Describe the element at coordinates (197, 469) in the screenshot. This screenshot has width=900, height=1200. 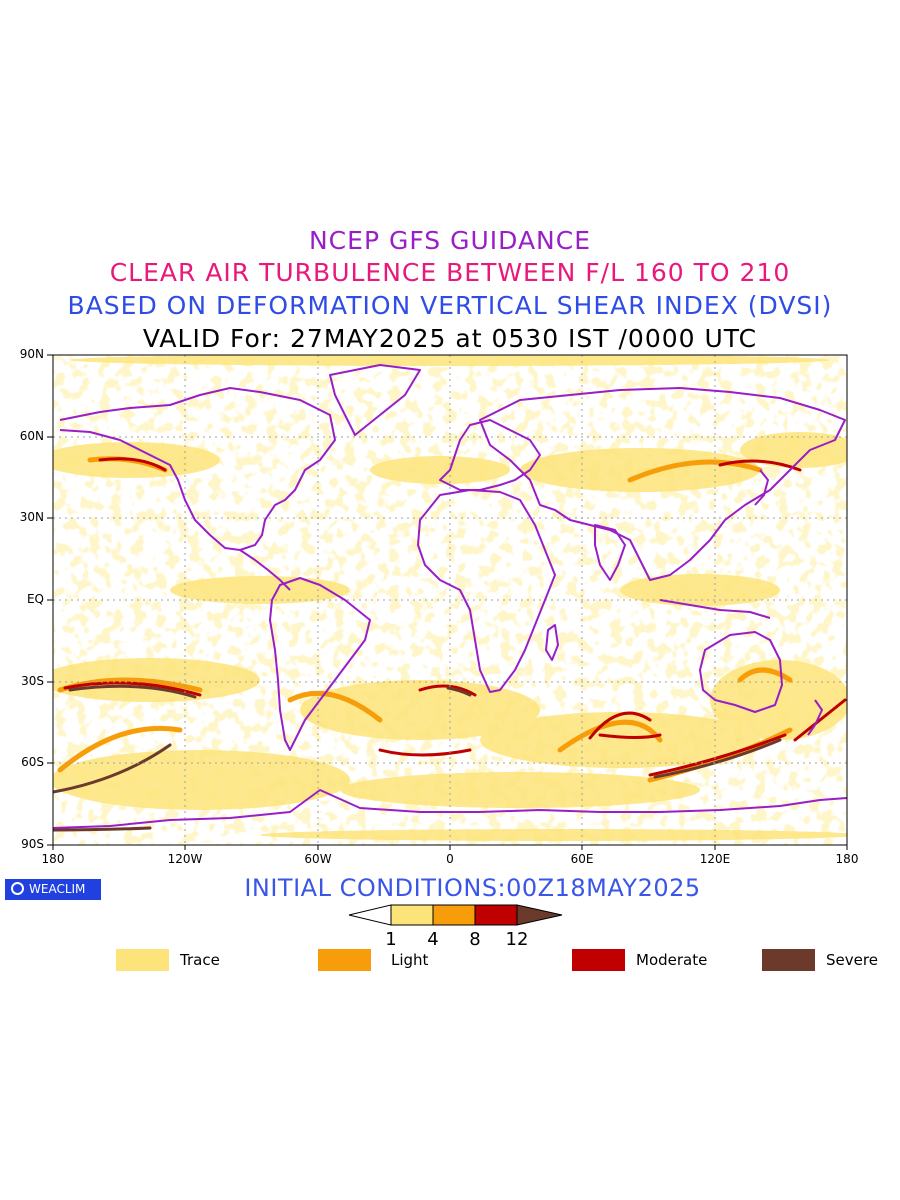
I see `north-america-coast` at that location.